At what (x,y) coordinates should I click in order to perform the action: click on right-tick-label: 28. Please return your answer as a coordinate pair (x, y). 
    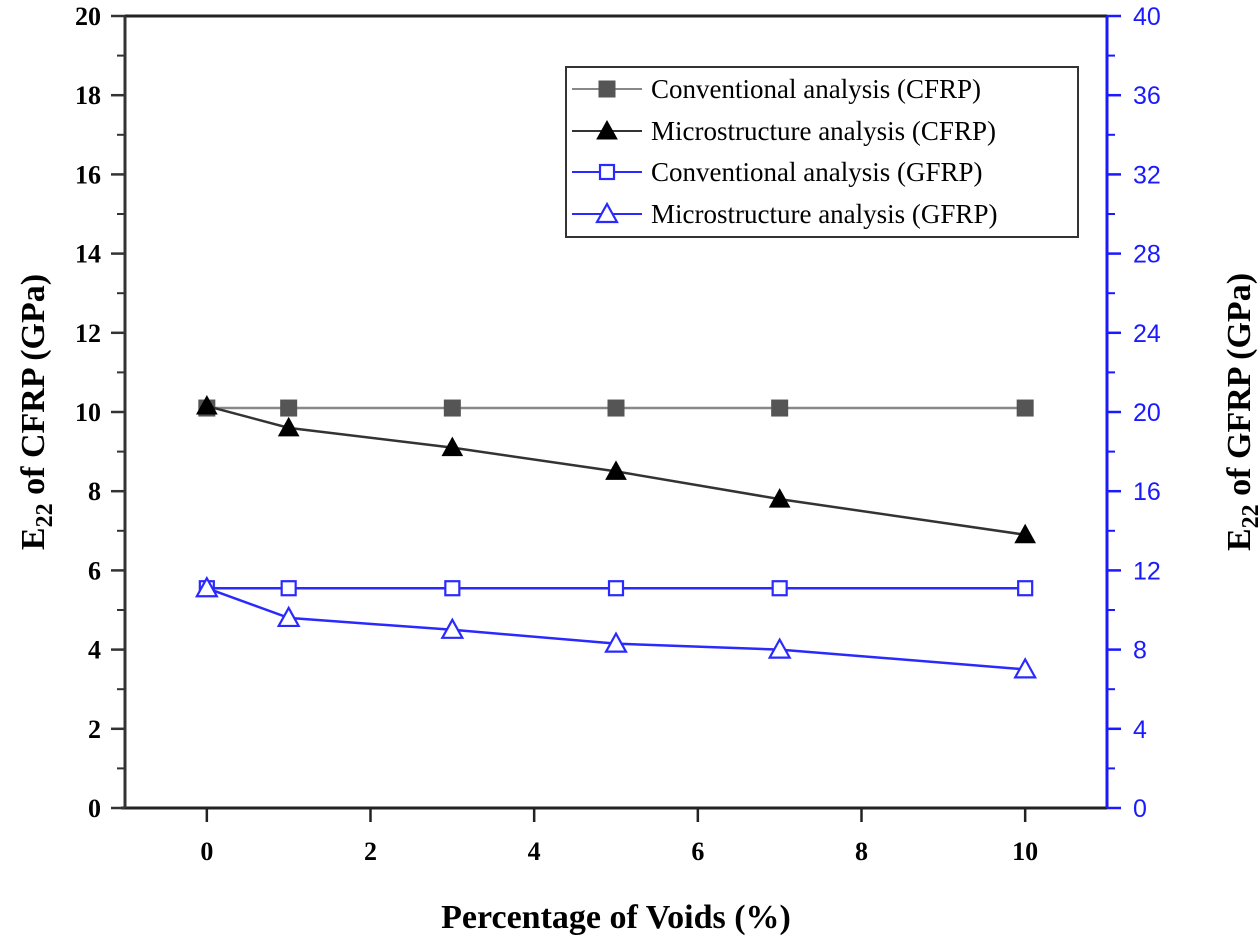
    Looking at the image, I should click on (1147, 255).